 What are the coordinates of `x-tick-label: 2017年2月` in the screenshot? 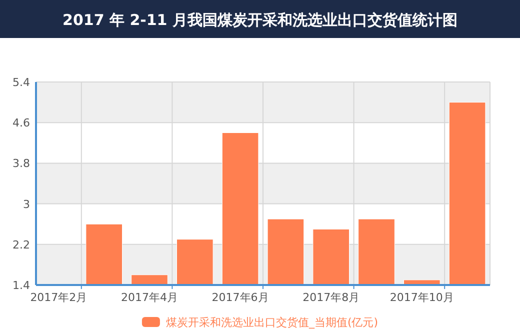 It's located at (59, 297).